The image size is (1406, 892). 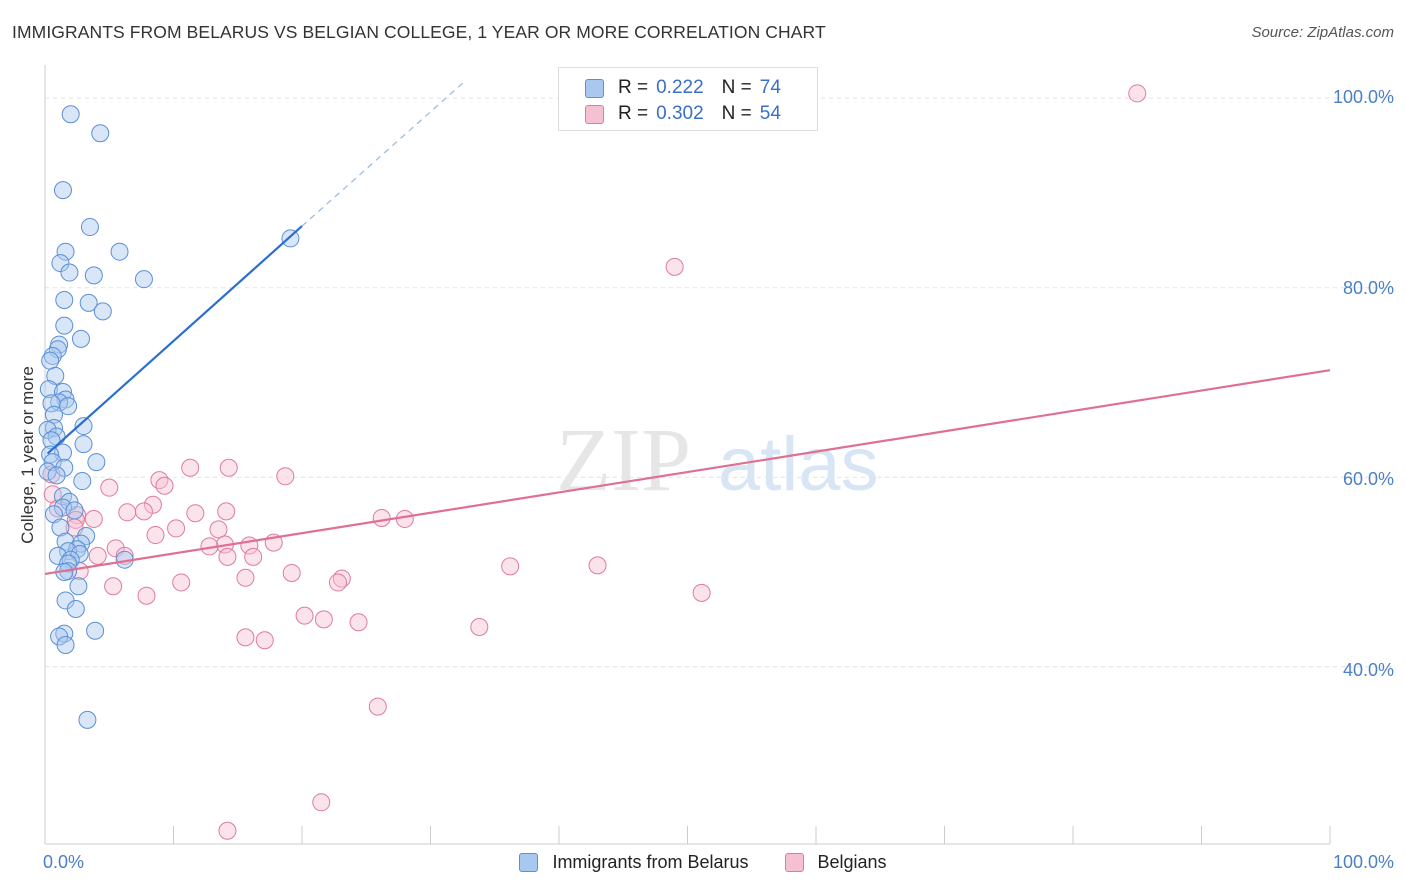 I want to click on watermark: ZIP atlas, so click(x=717, y=460).